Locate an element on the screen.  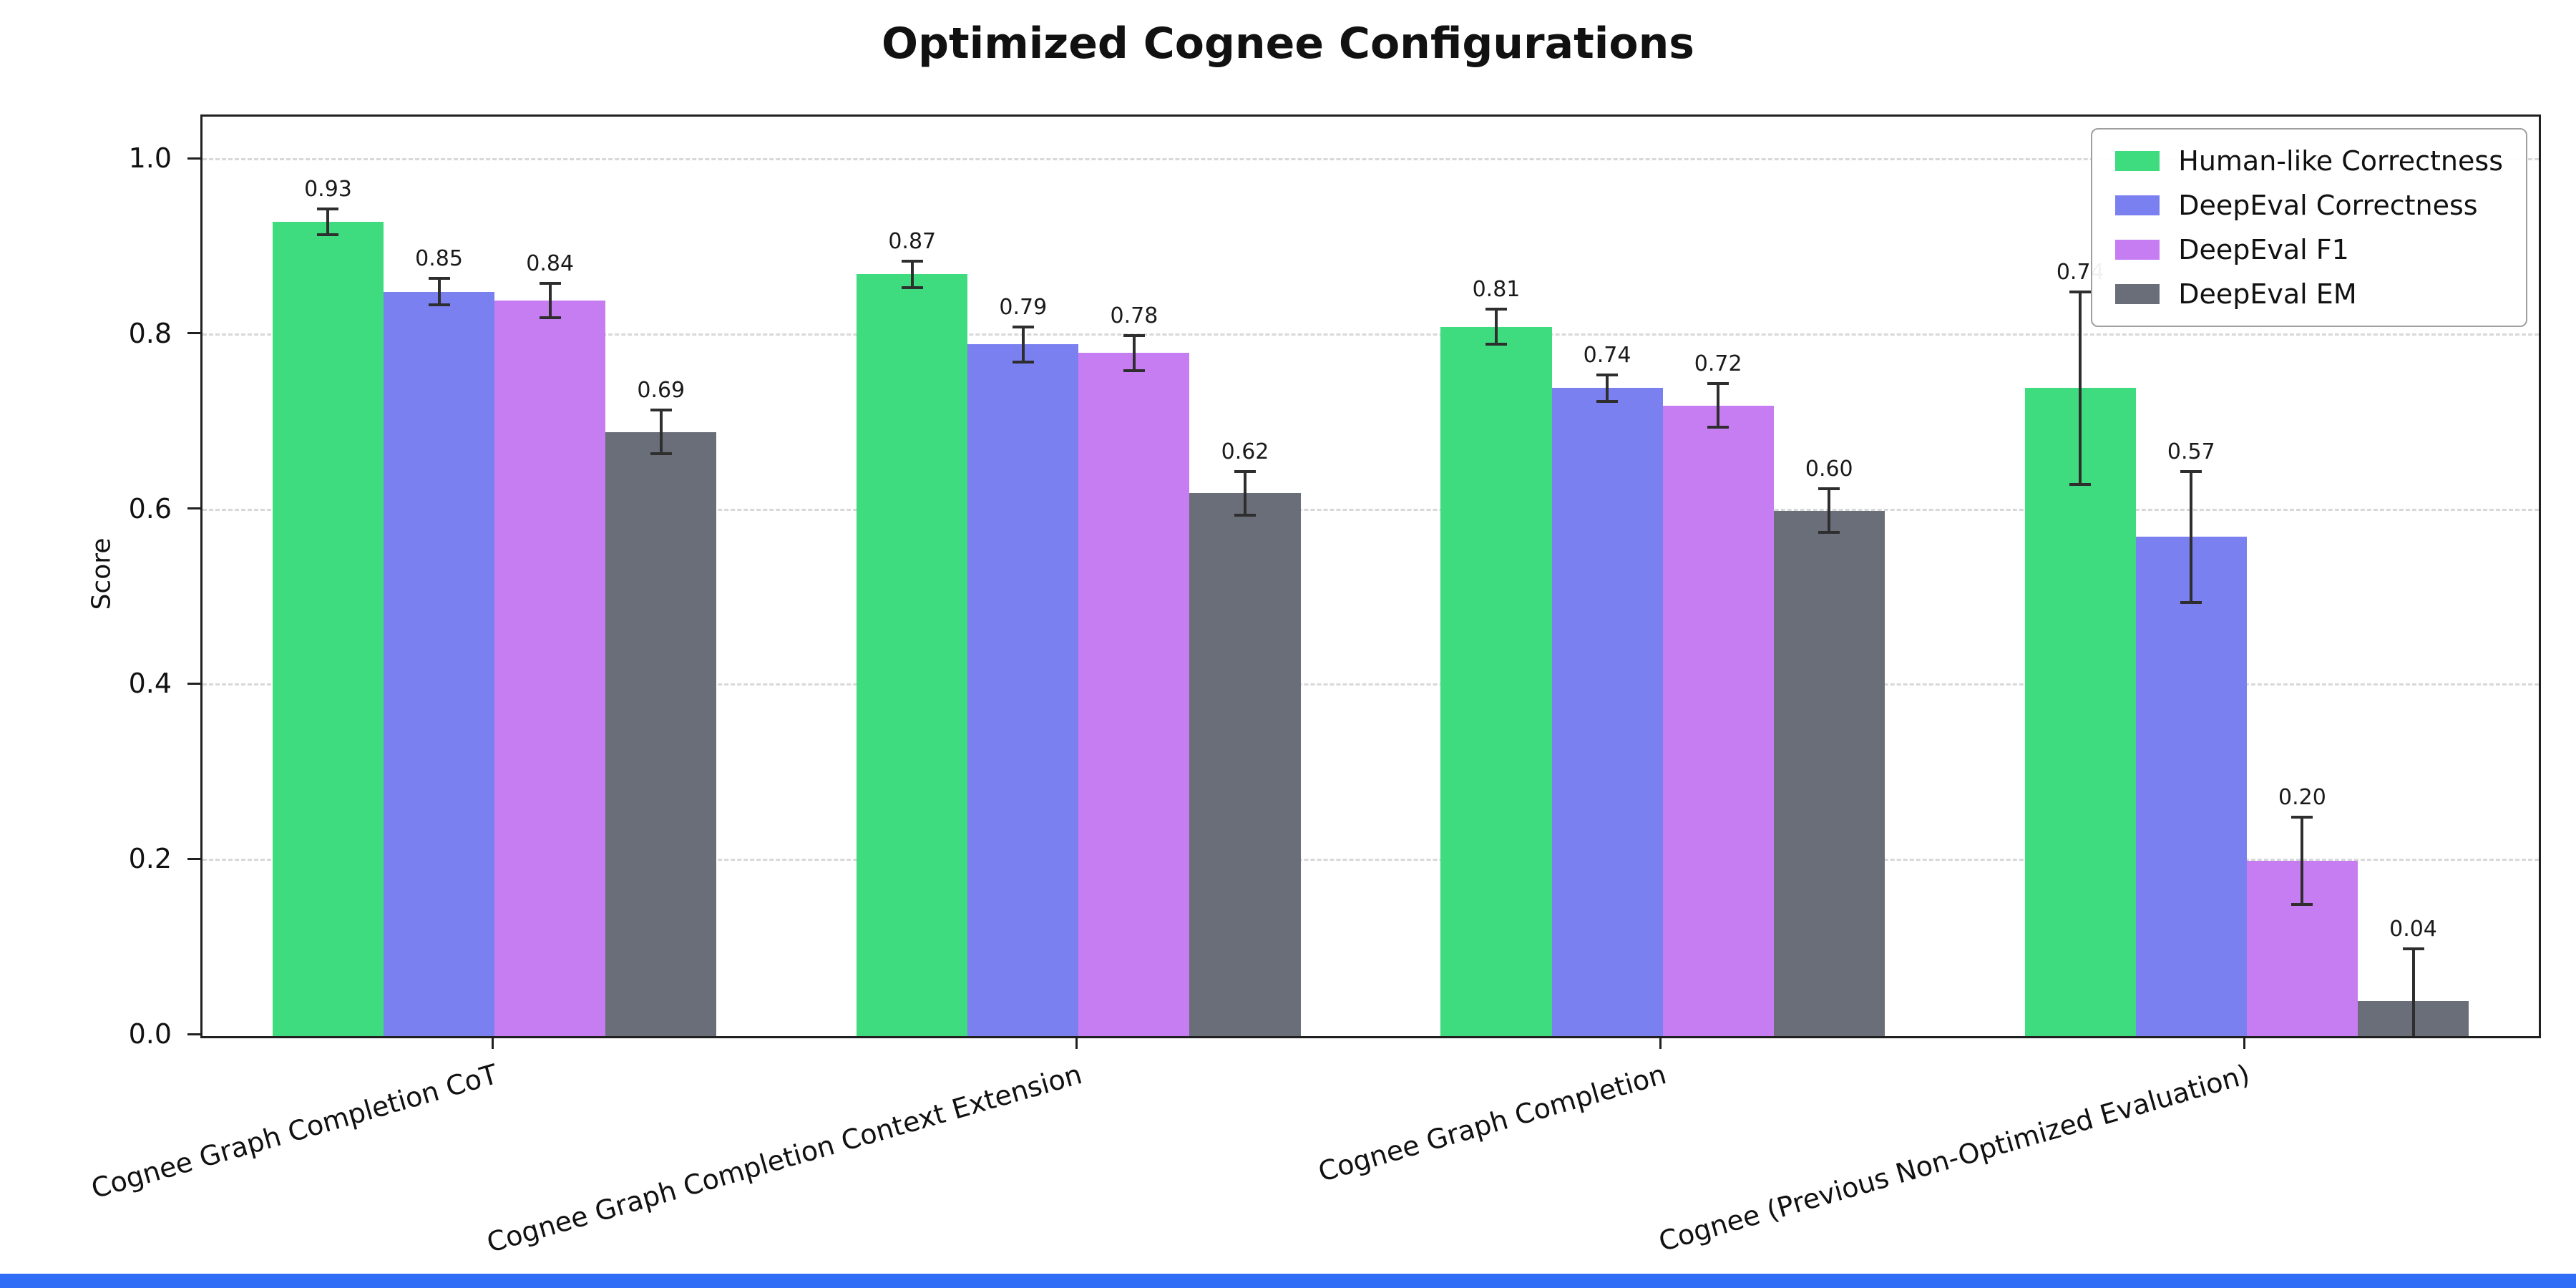
y-axis-label: Score is located at coordinates (102, 573).